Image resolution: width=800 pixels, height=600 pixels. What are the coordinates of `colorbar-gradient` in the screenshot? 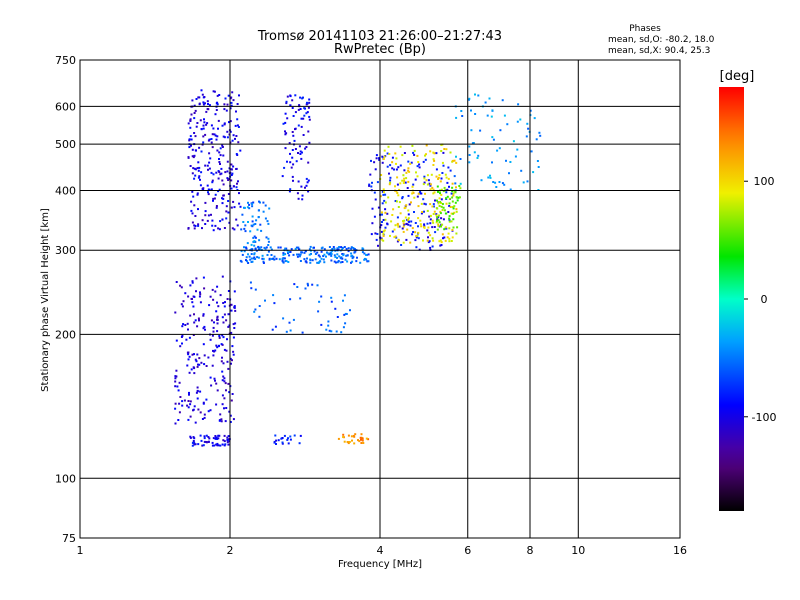 It's located at (731, 299).